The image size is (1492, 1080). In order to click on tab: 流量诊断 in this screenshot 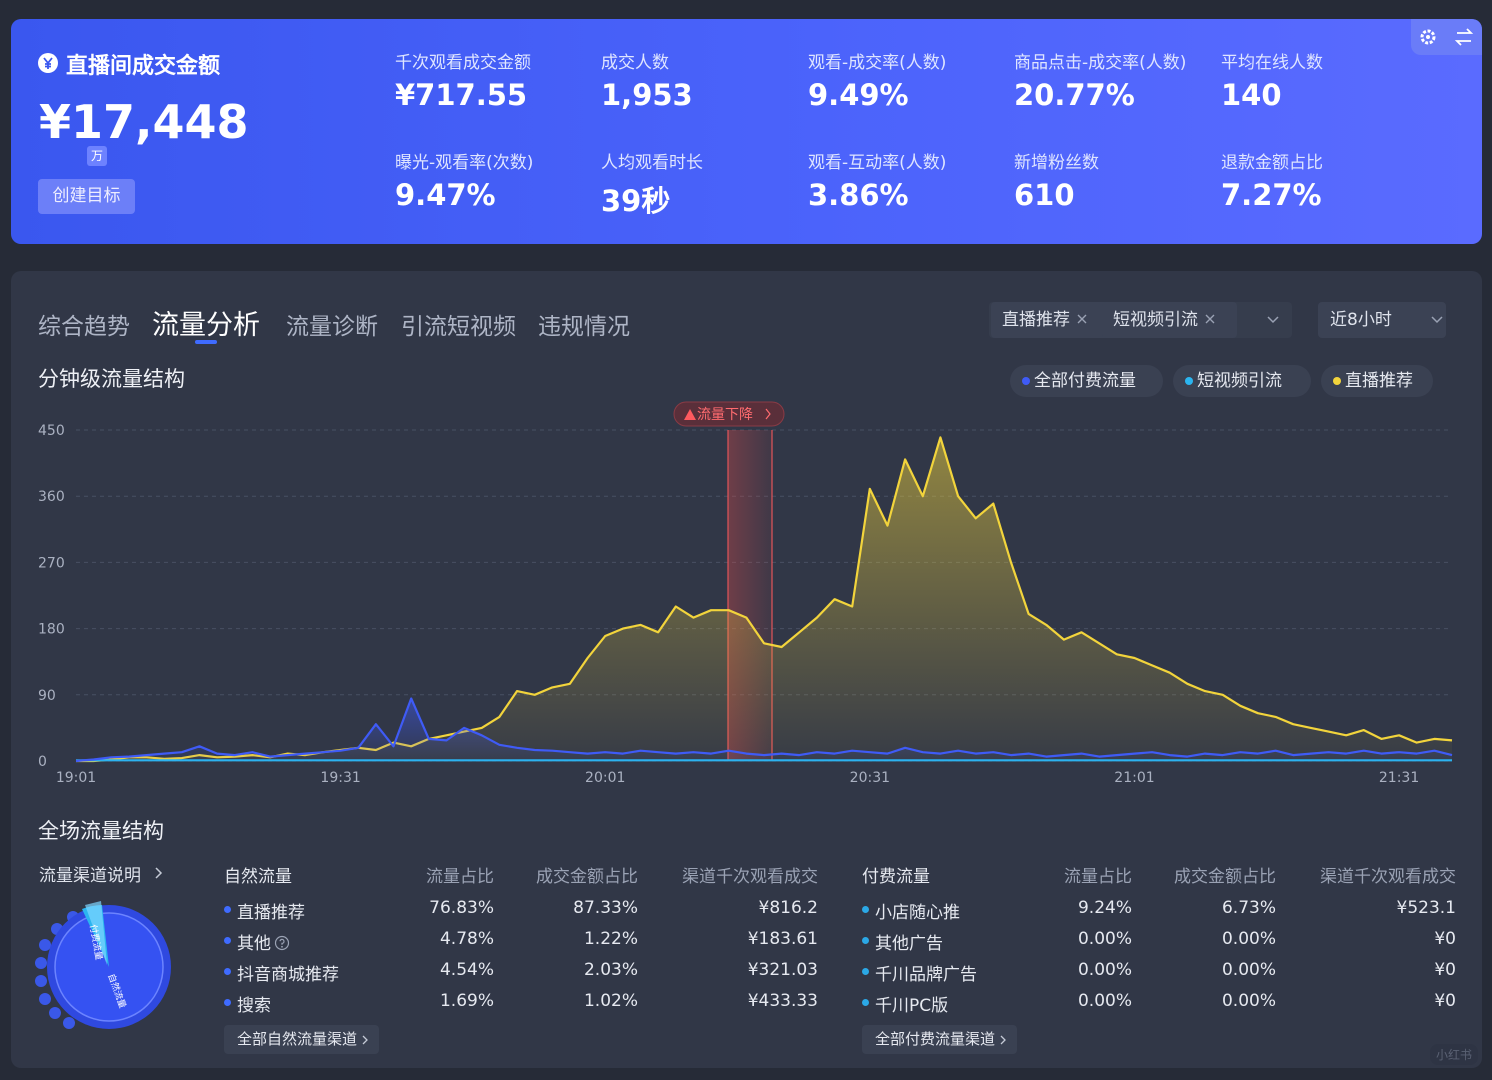, I will do `click(332, 327)`.